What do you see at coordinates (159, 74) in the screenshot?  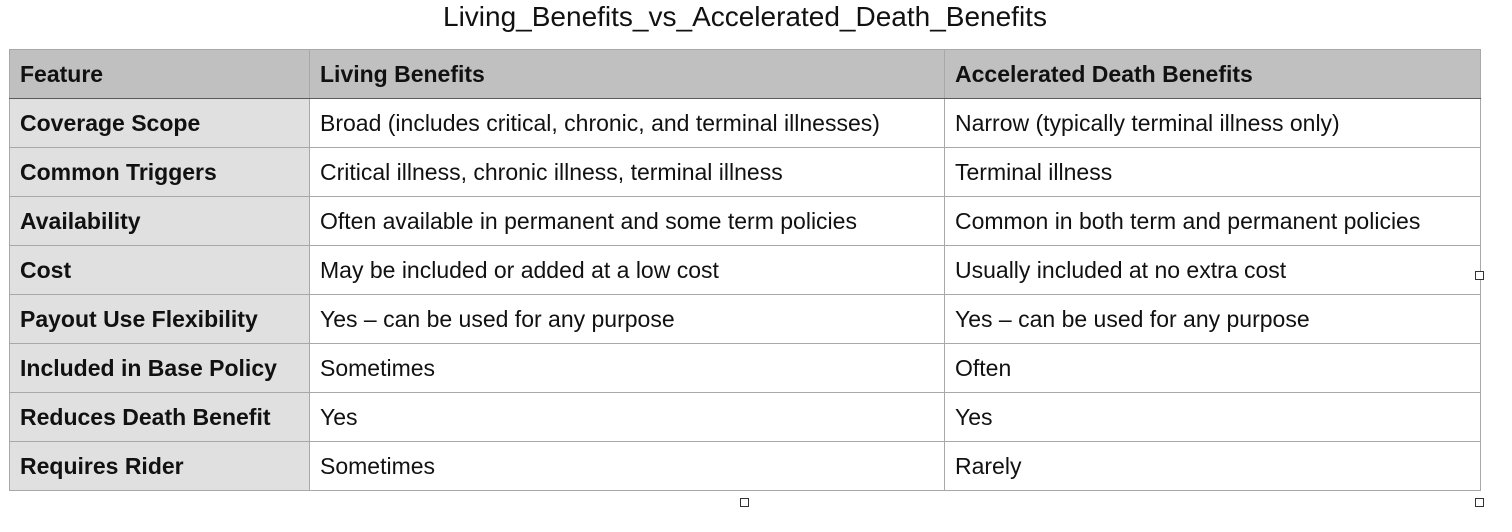 I see `header-cell-feature: Feature` at bounding box center [159, 74].